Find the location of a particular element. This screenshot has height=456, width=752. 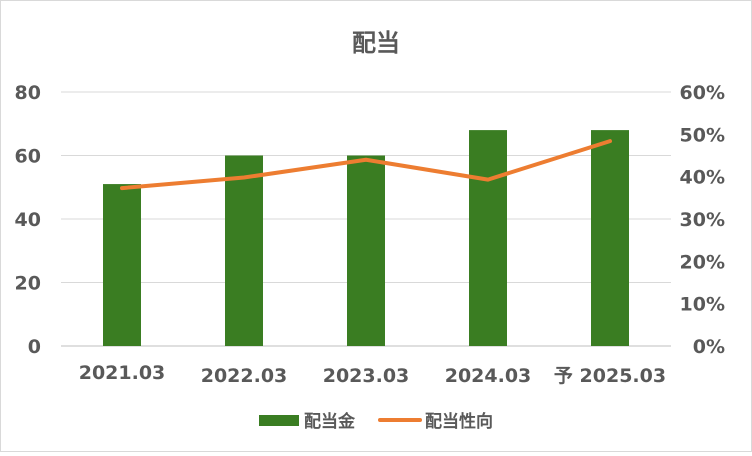

category-label: 2021.03 is located at coordinates (122, 373).